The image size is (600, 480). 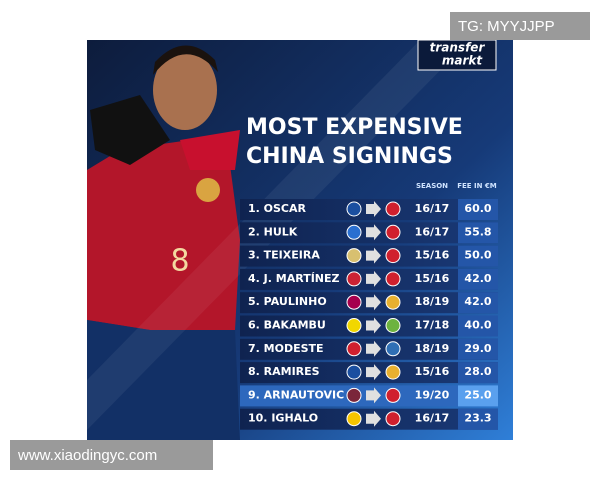 I want to click on watermark: TG: MYYJJPP, so click(x=506, y=26).